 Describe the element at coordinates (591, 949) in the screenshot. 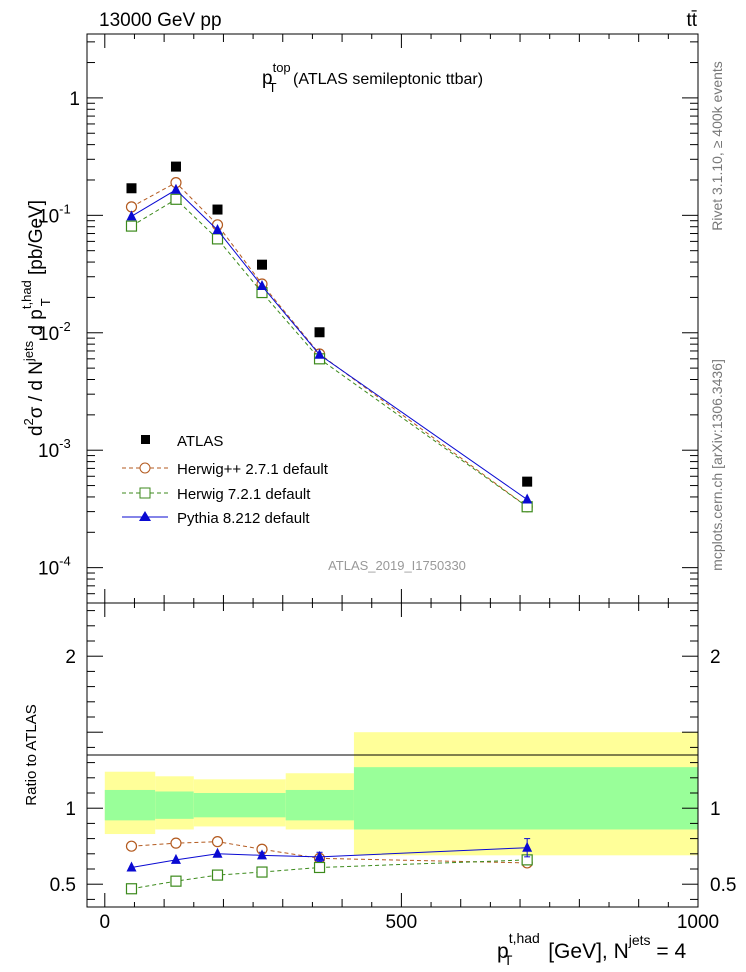

I see `x-axis-label: pt,had T [GeV], Njets = 4` at that location.